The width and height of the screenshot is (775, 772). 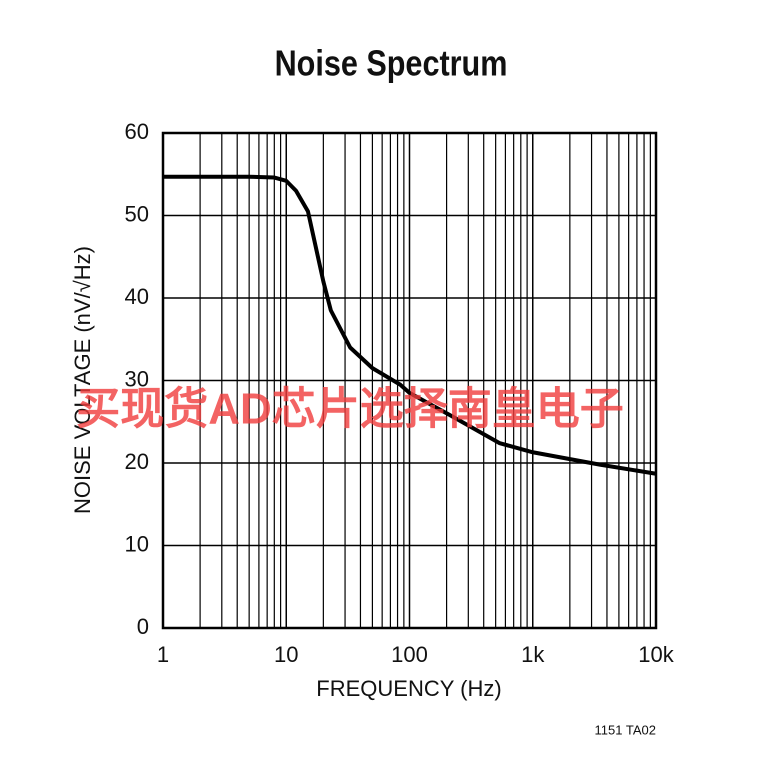 What do you see at coordinates (137, 378) in the screenshot?
I see `y-tick-label: 30` at bounding box center [137, 378].